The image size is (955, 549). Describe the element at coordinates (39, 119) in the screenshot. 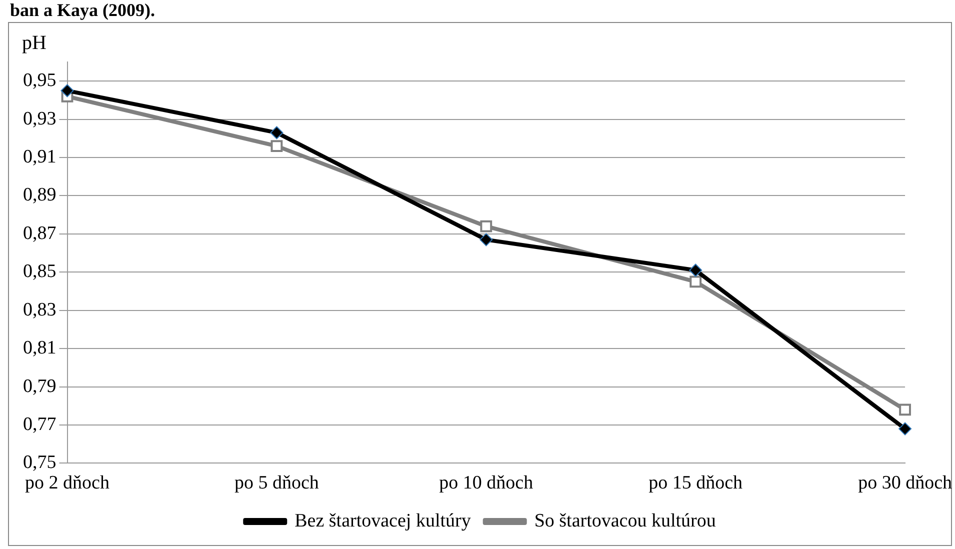

I see `y-tick-label: 0,93` at that location.